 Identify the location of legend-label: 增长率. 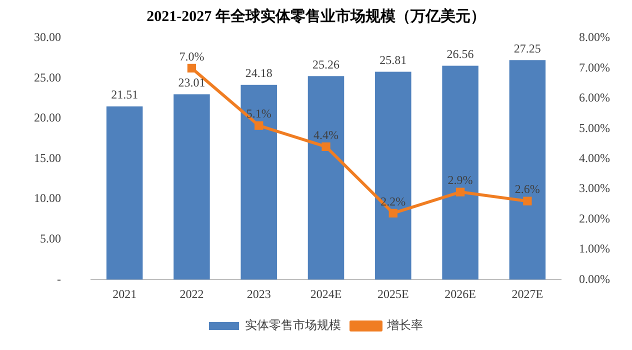
(404, 325).